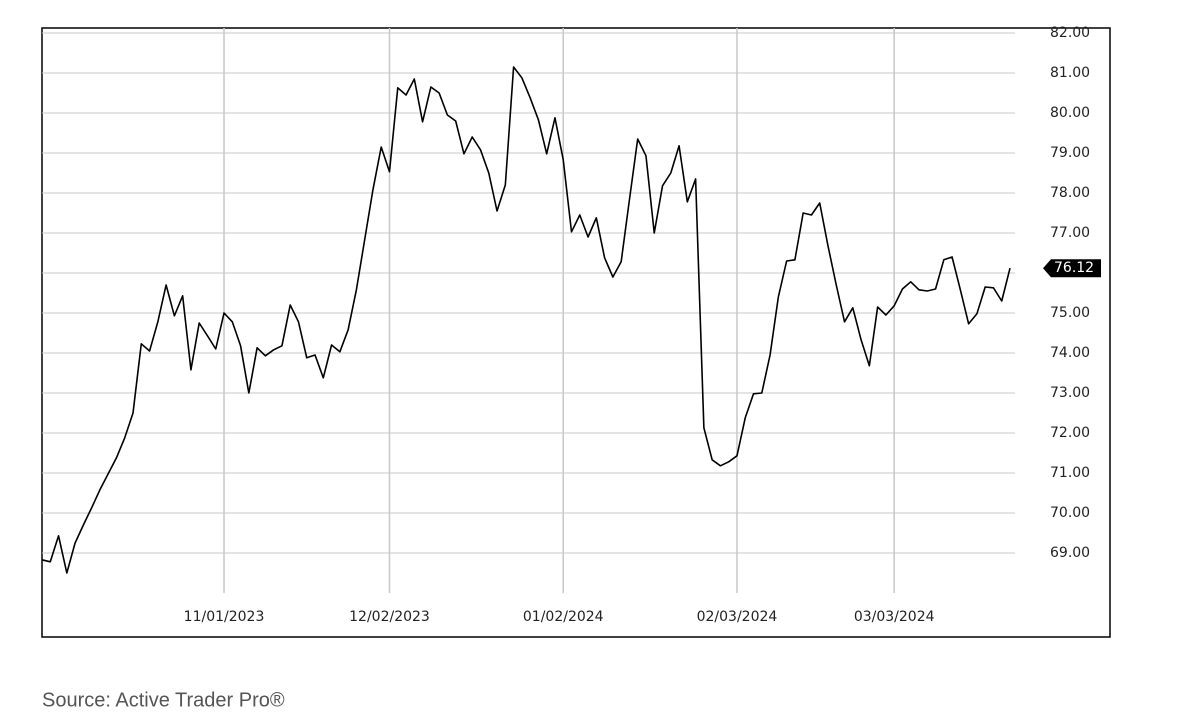  I want to click on y-tick-label: 82.00, so click(1070, 33).